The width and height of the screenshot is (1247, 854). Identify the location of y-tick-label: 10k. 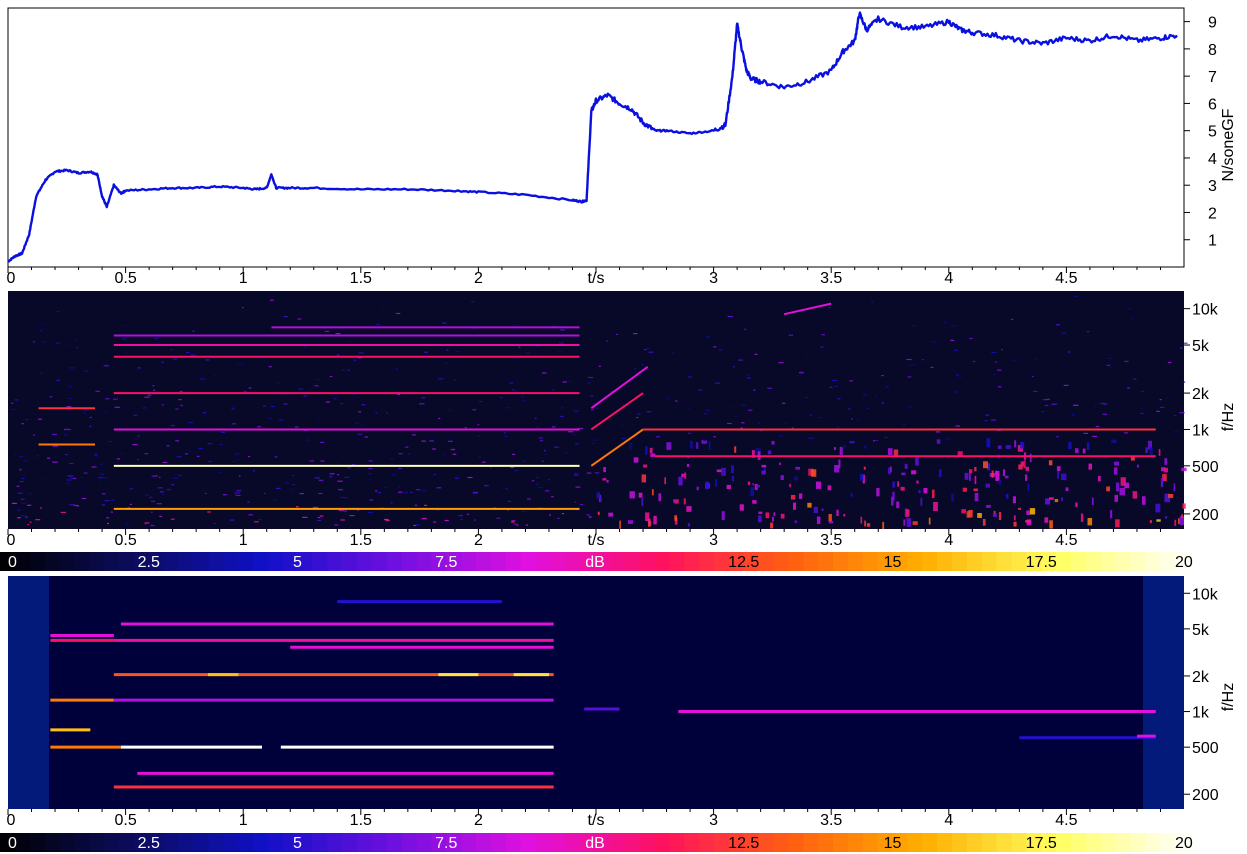
(1205, 310).